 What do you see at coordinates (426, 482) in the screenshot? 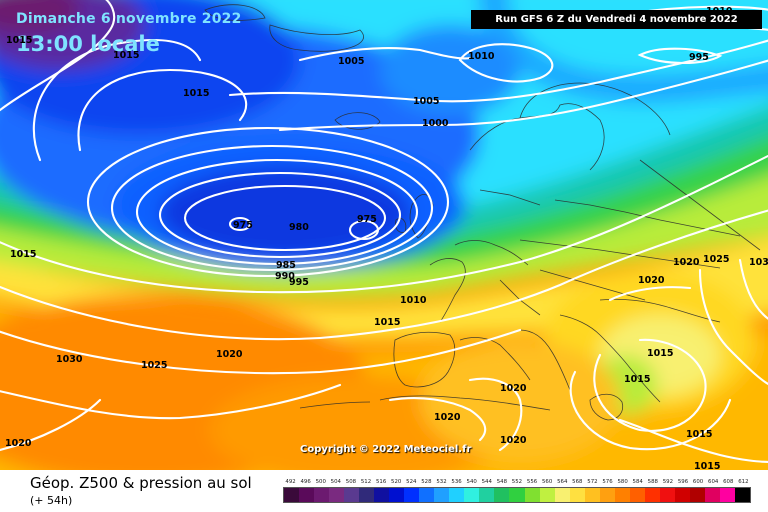
I see `scale-label: 528` at bounding box center [426, 482].